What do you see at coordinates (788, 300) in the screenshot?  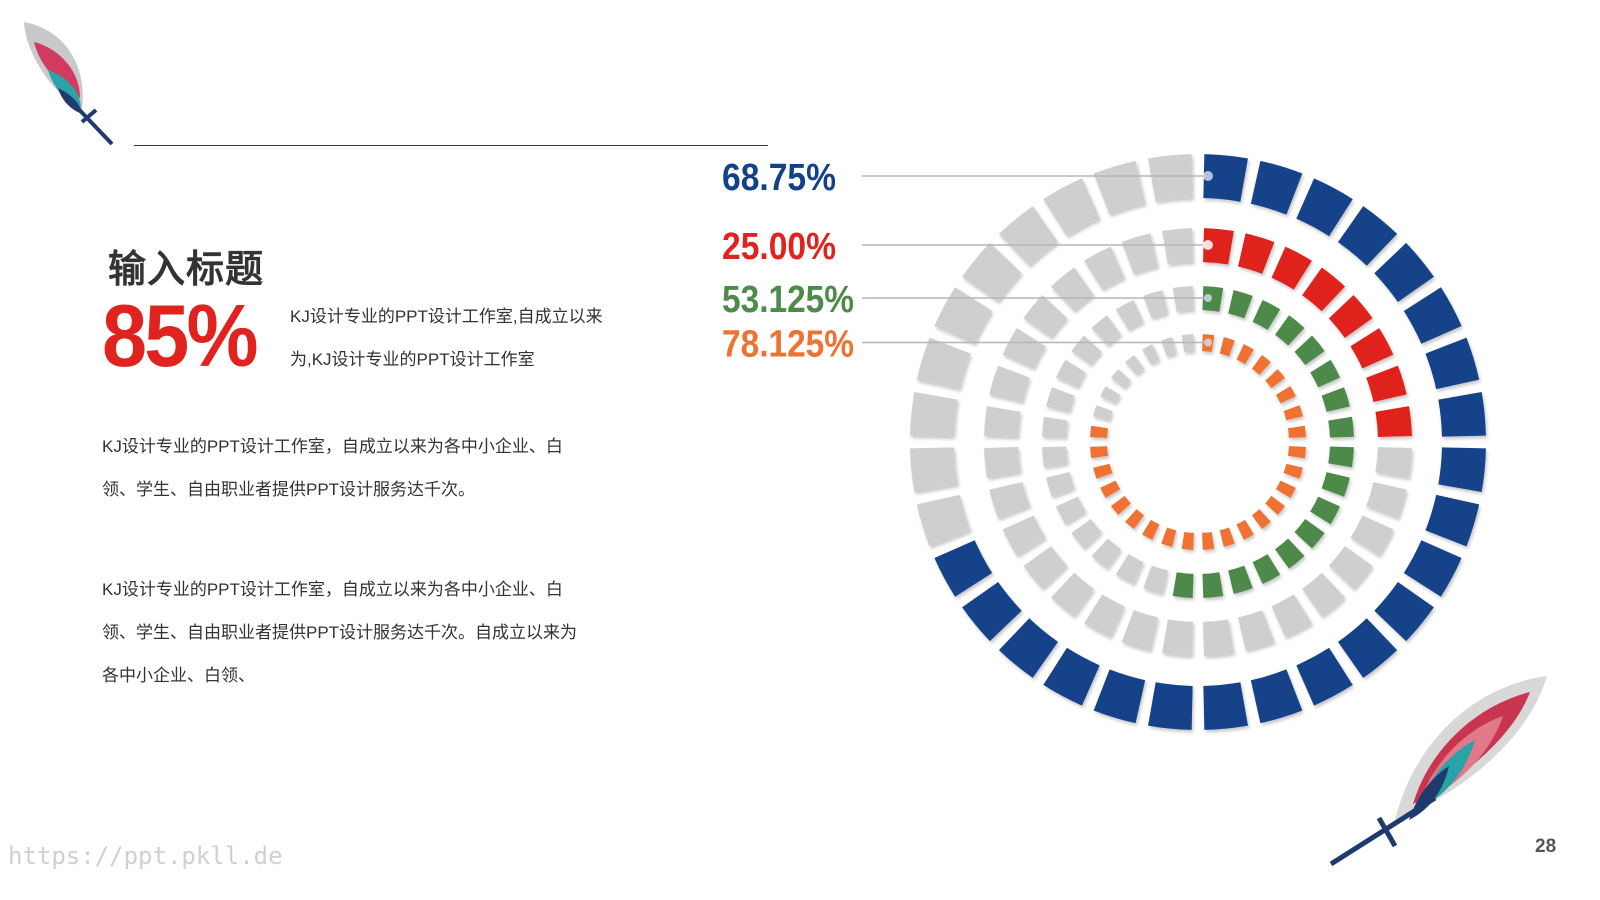 I see `percentage-label-3: 53.125%` at bounding box center [788, 300].